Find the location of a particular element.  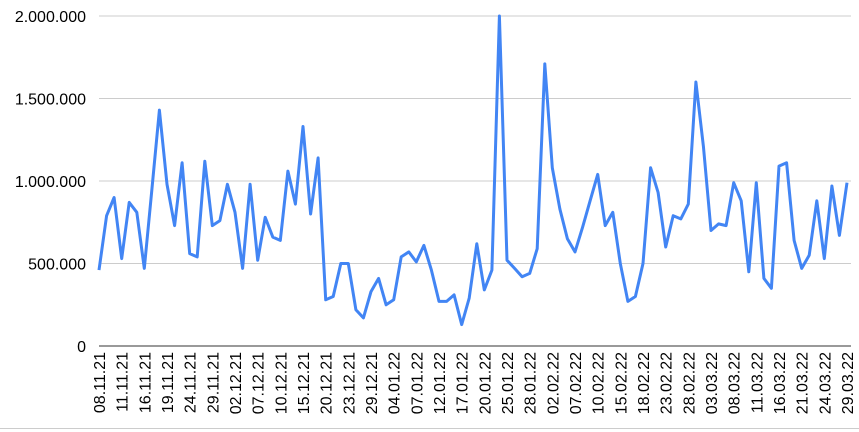

x-tick-label: 08.11.21 is located at coordinates (100, 382).